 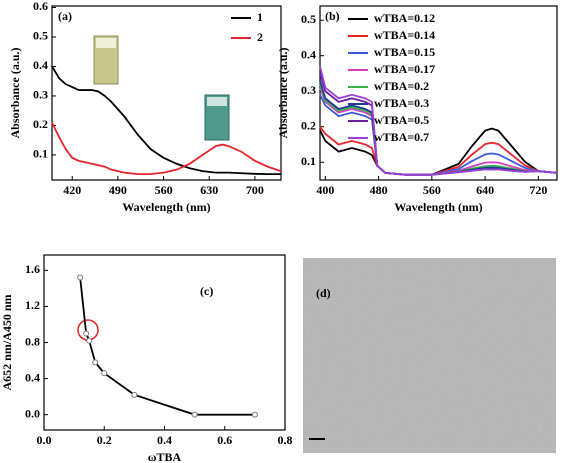 What do you see at coordinates (325, 190) in the screenshot?
I see `x-tick-label: 400` at bounding box center [325, 190].